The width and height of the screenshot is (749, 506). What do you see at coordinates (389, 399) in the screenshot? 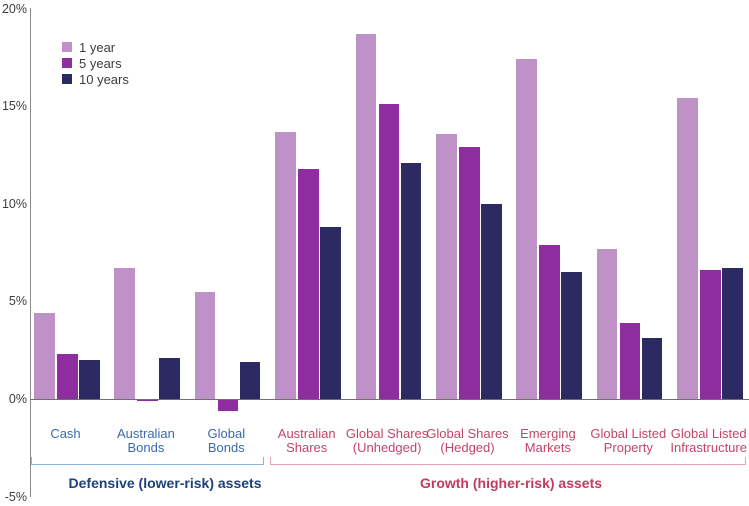
I see `zero-gridline` at bounding box center [389, 399].